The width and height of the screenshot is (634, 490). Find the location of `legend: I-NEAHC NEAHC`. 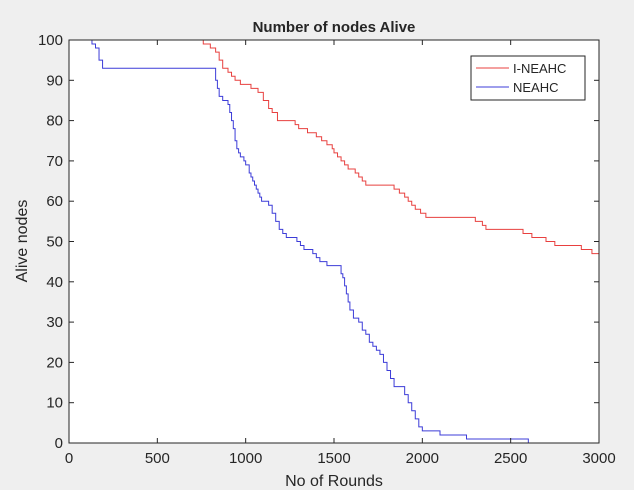

legend: I-NEAHC NEAHC is located at coordinates (528, 78).